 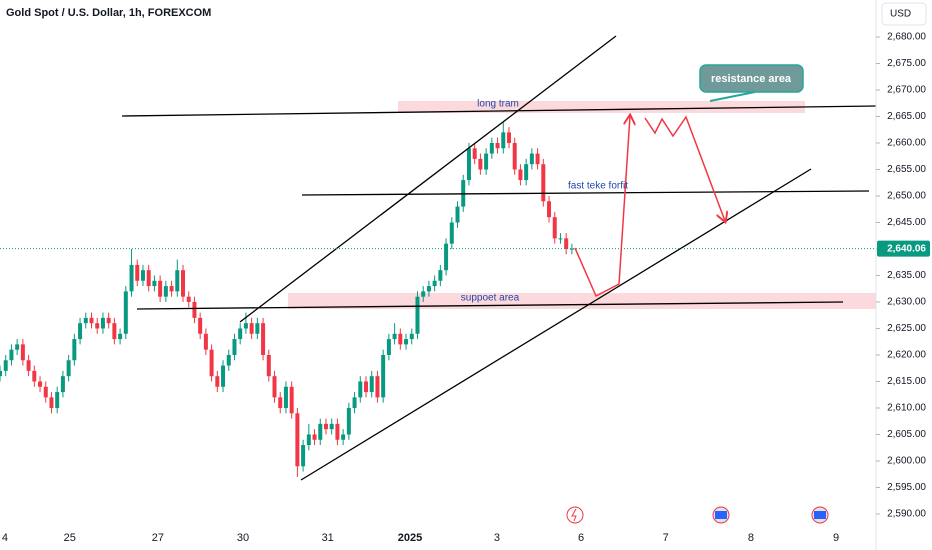 I want to click on support-zone, so click(x=582, y=301).